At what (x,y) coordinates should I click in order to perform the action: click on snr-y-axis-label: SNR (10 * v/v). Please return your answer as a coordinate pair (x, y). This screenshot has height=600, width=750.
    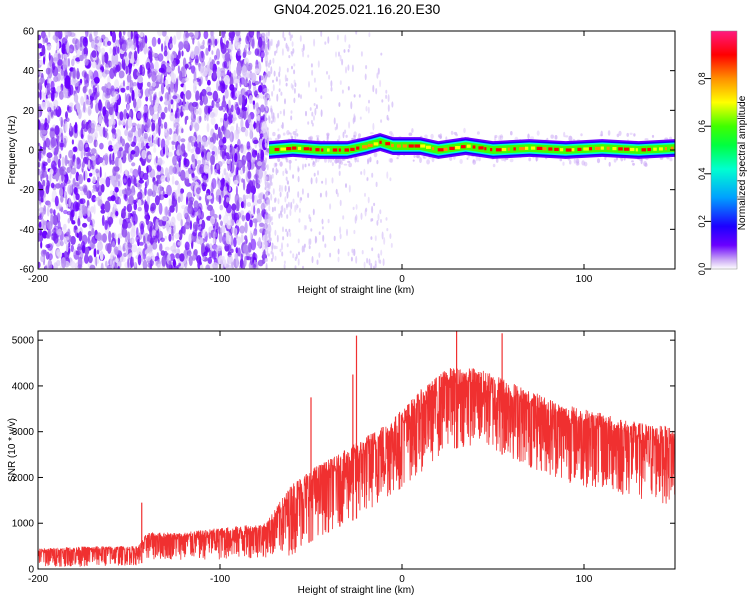
    Looking at the image, I should click on (12, 450).